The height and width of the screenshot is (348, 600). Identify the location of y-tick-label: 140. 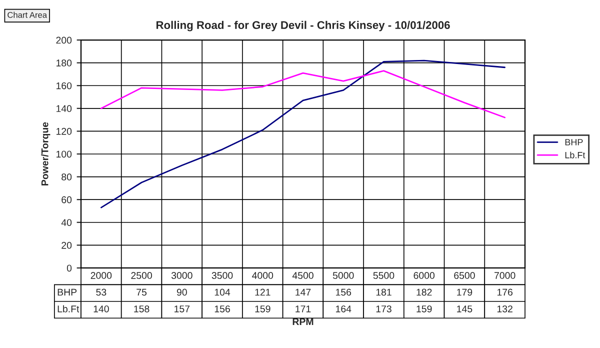
(64, 108).